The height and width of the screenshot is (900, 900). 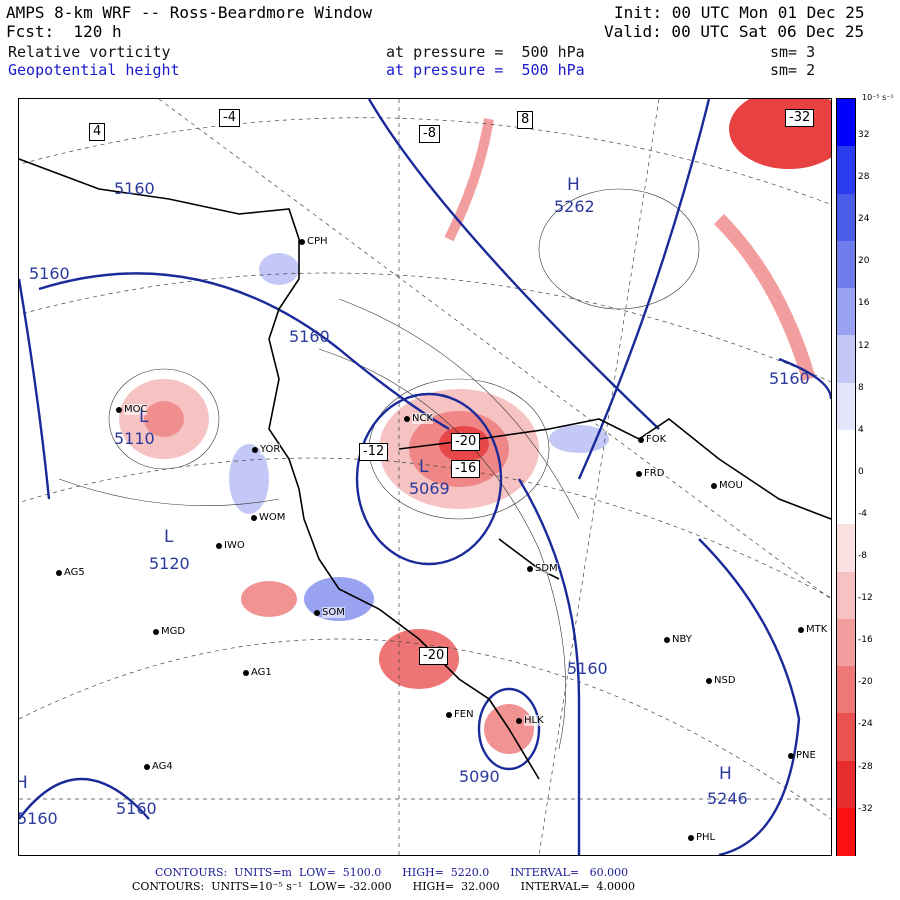 I want to click on field2-name: Geopotential height, so click(x=94, y=70).